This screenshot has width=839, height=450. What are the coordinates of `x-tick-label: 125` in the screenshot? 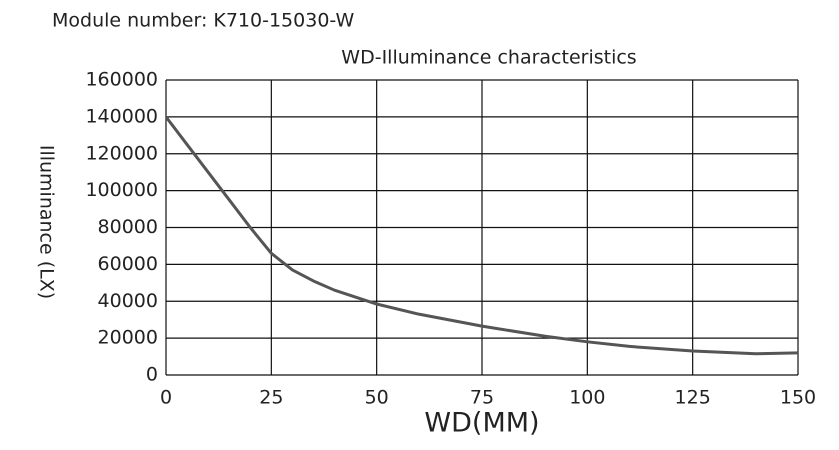 It's located at (693, 398).